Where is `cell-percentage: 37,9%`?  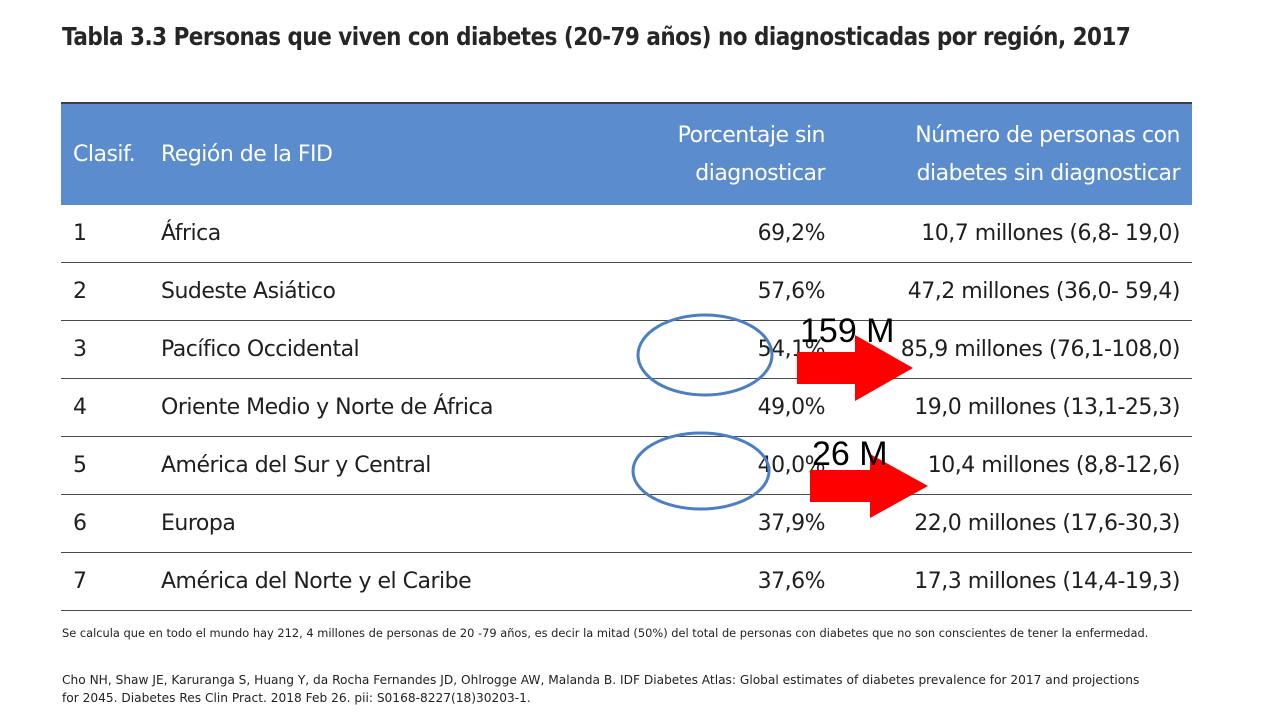
cell-percentage: 37,9% is located at coordinates (690, 523).